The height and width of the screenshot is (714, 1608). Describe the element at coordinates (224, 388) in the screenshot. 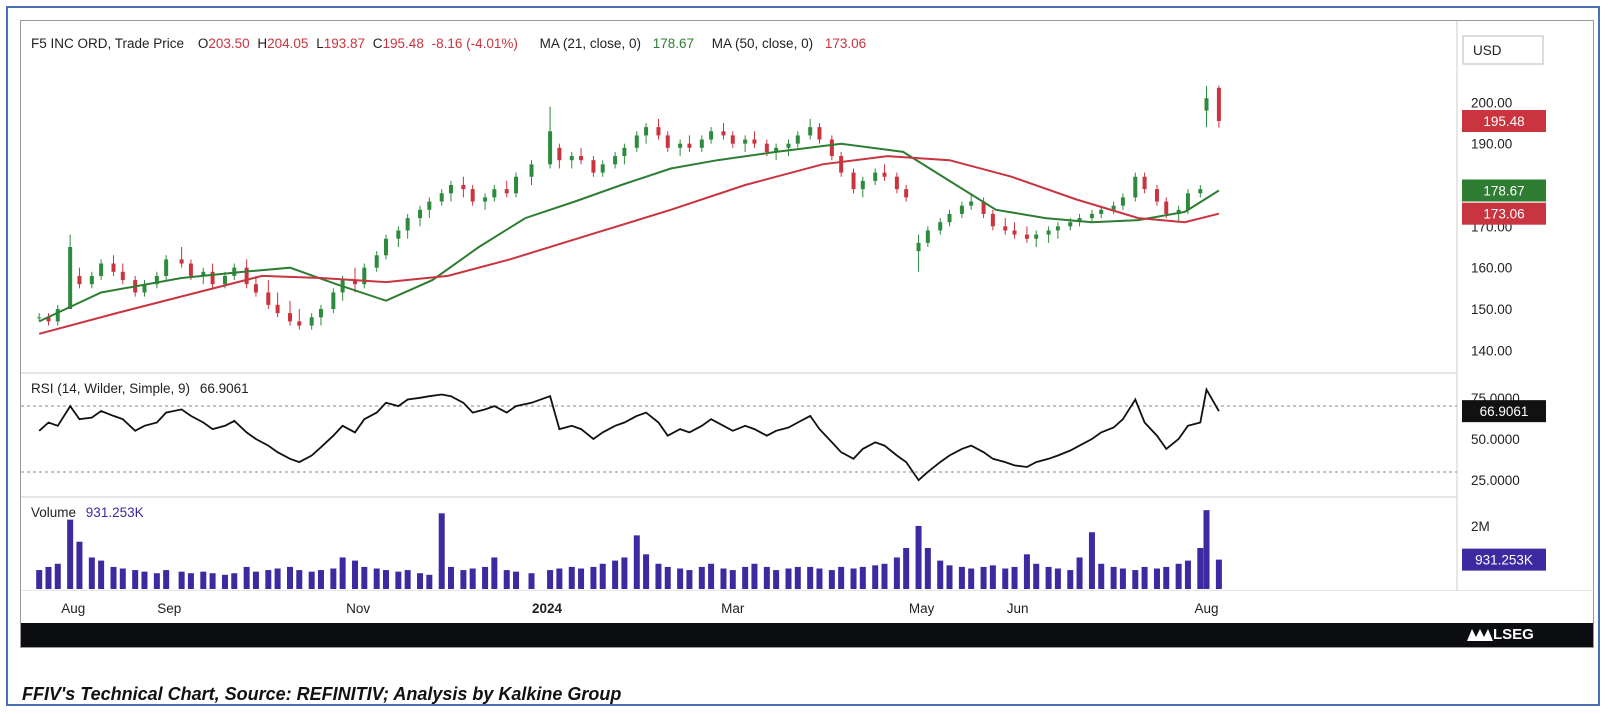

I see `rsi-value: 66.9061` at that location.